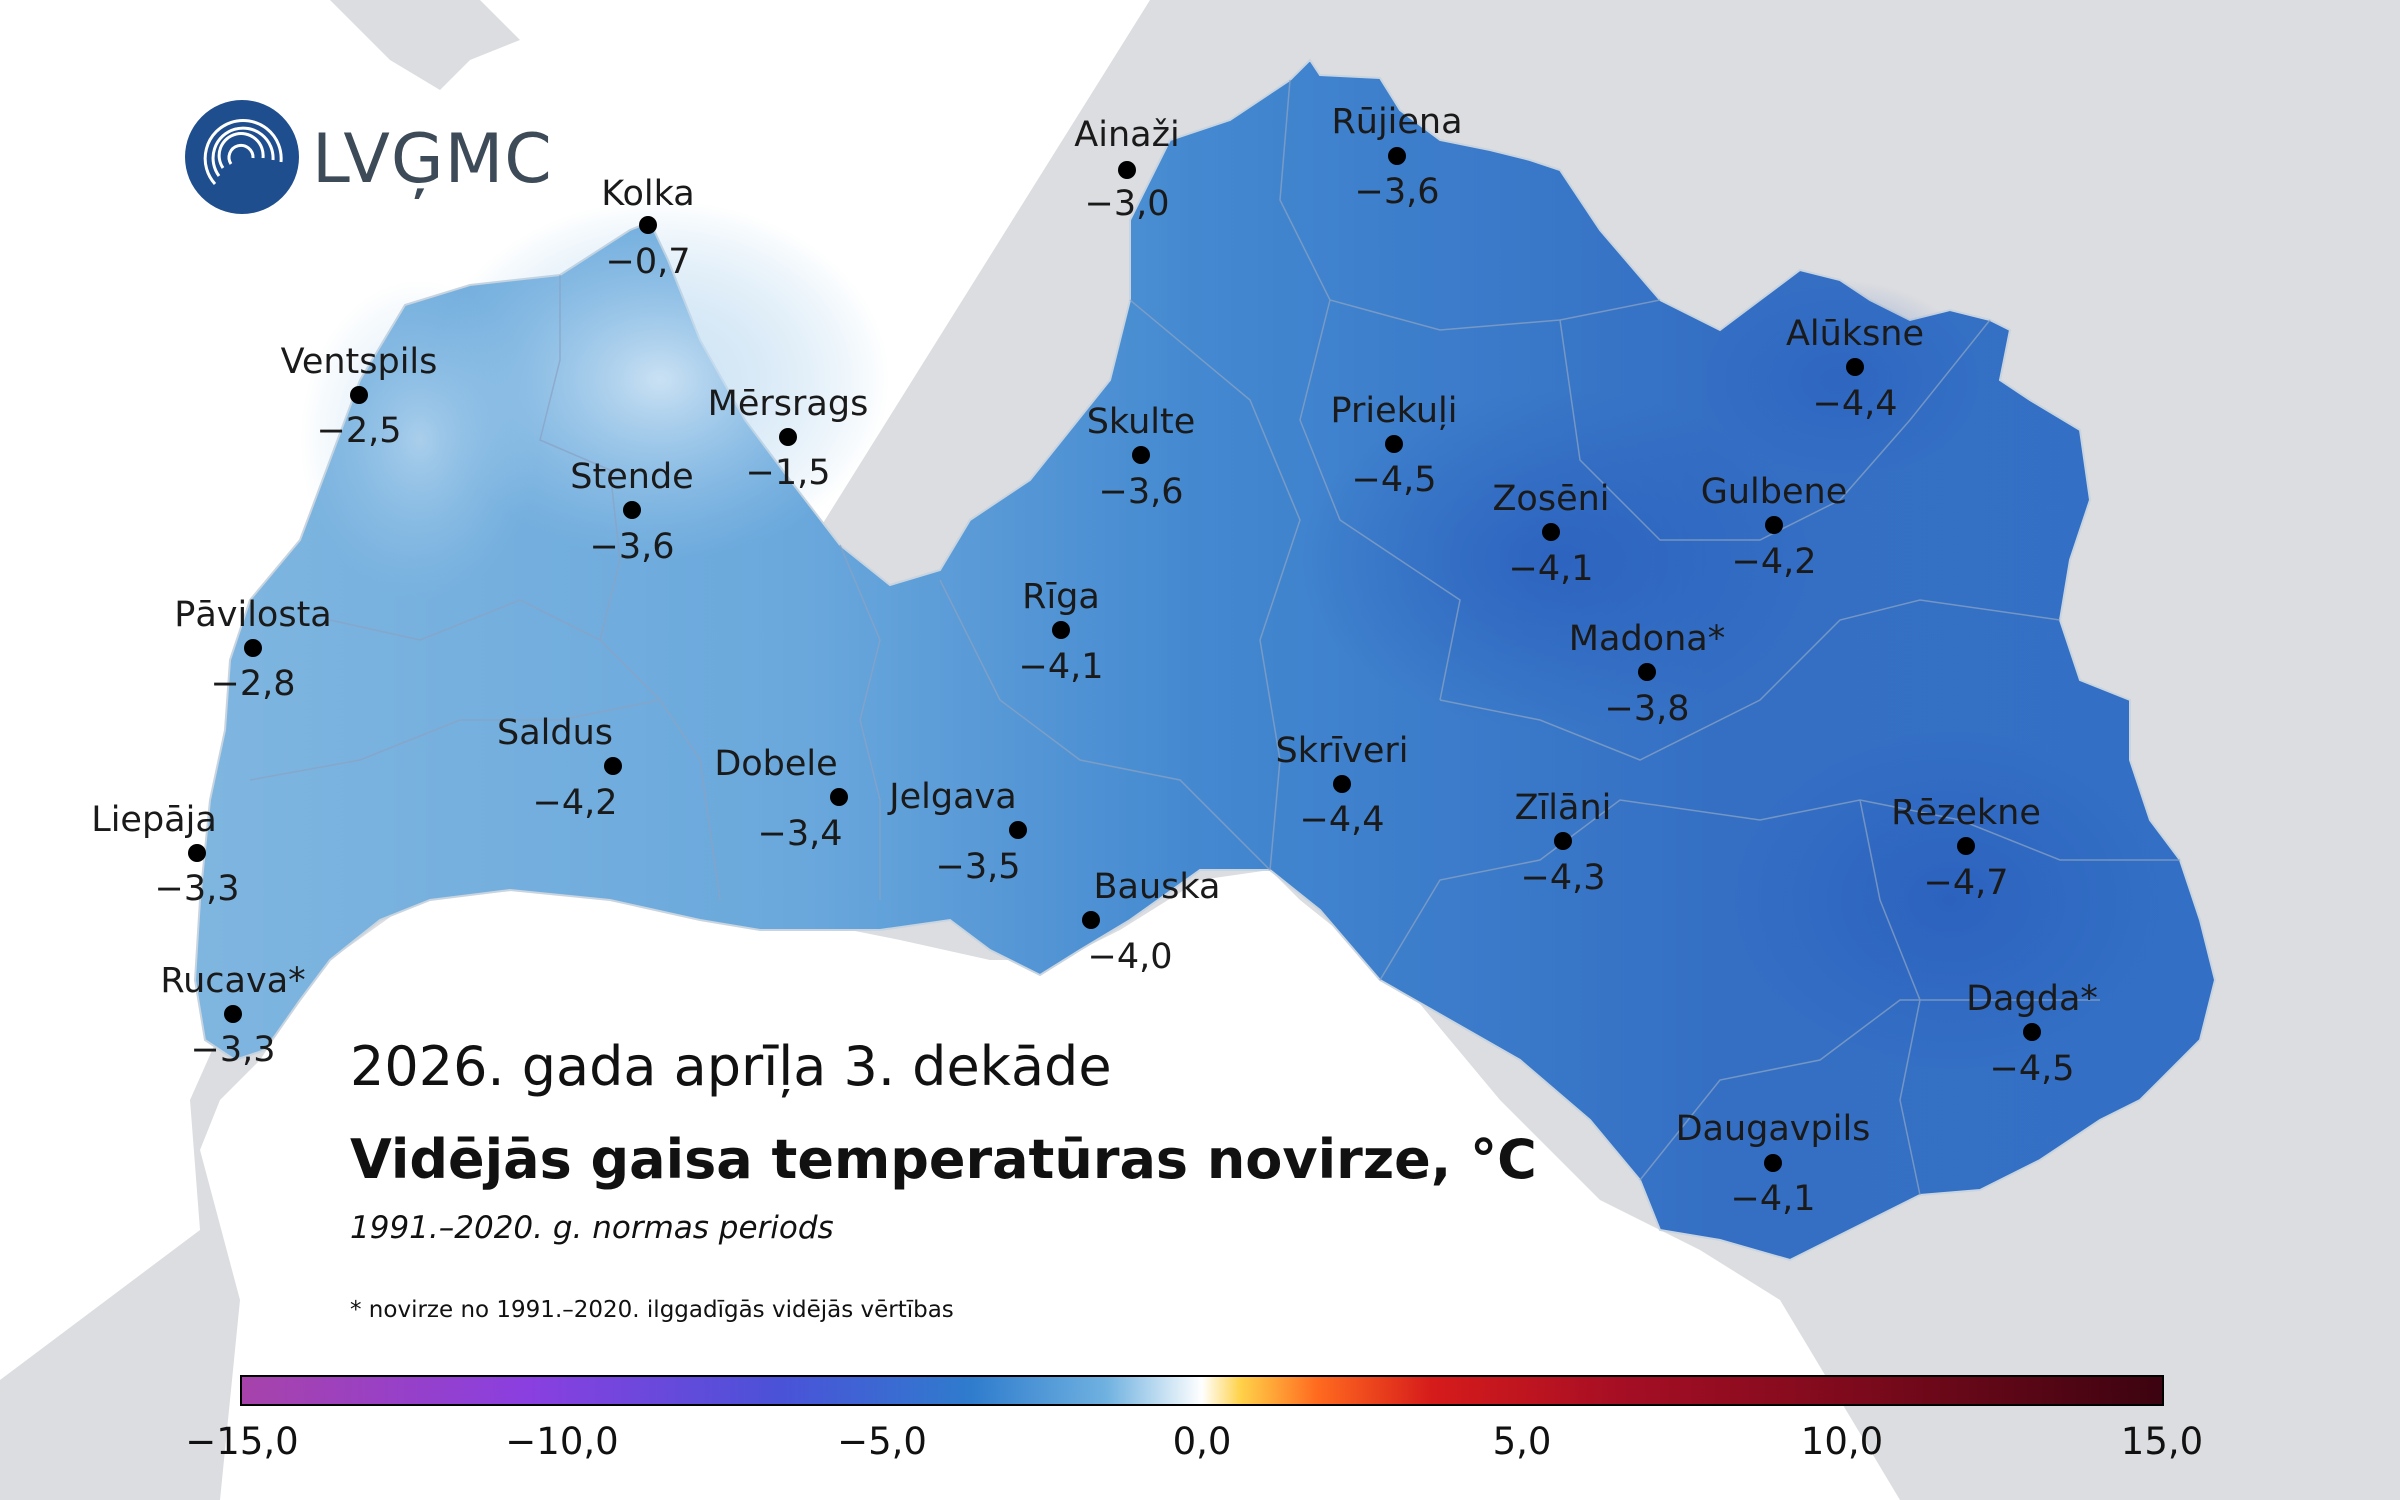 This screenshot has width=2400, height=1500. What do you see at coordinates (788, 404) in the screenshot?
I see `station-name: Mērsrags` at bounding box center [788, 404].